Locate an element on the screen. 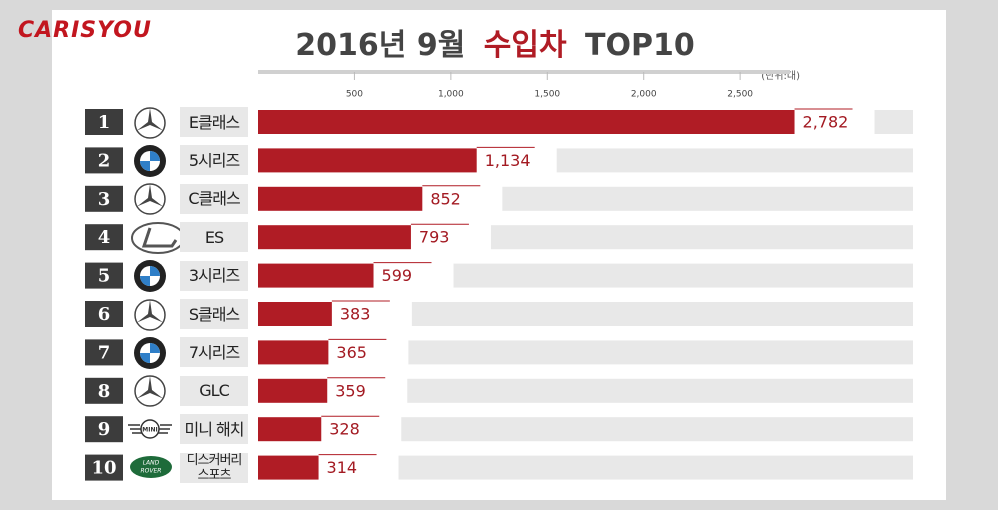 The image size is (998, 510). rank-label: 7 is located at coordinates (104, 352).